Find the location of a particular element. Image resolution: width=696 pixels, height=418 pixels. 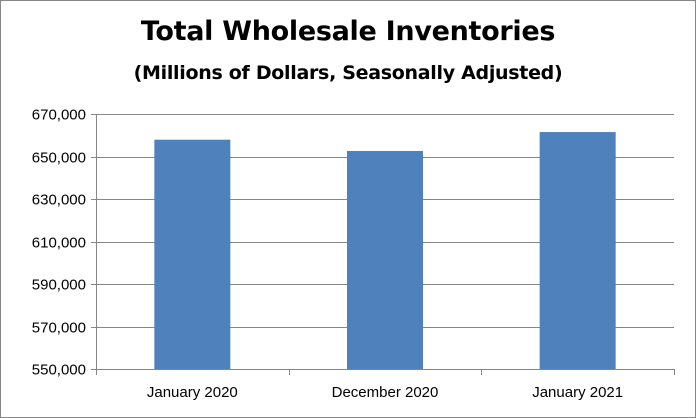

y-tick-label: 650,000 is located at coordinates (59, 158).